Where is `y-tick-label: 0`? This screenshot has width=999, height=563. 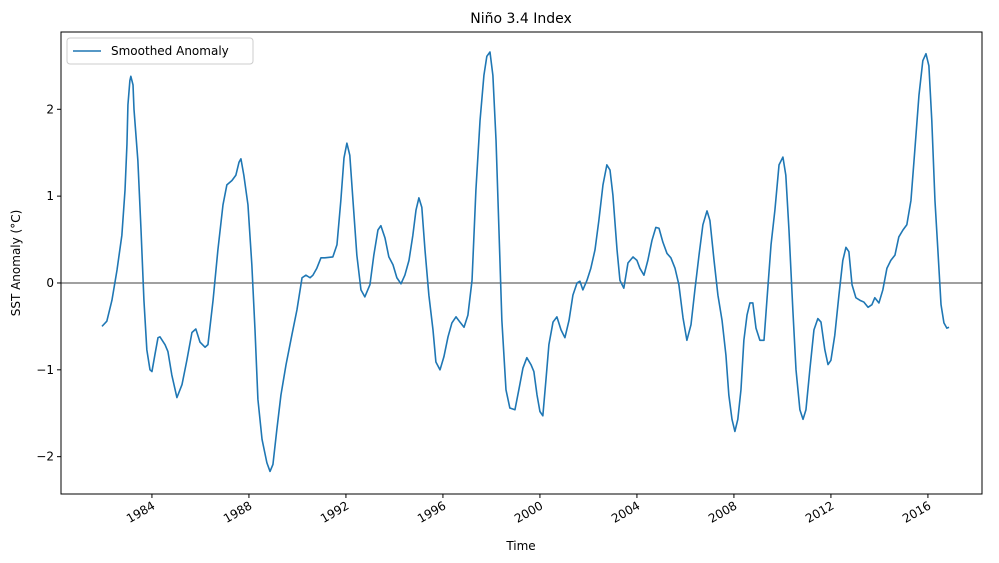 y-tick-label: 0 is located at coordinates (50, 283).